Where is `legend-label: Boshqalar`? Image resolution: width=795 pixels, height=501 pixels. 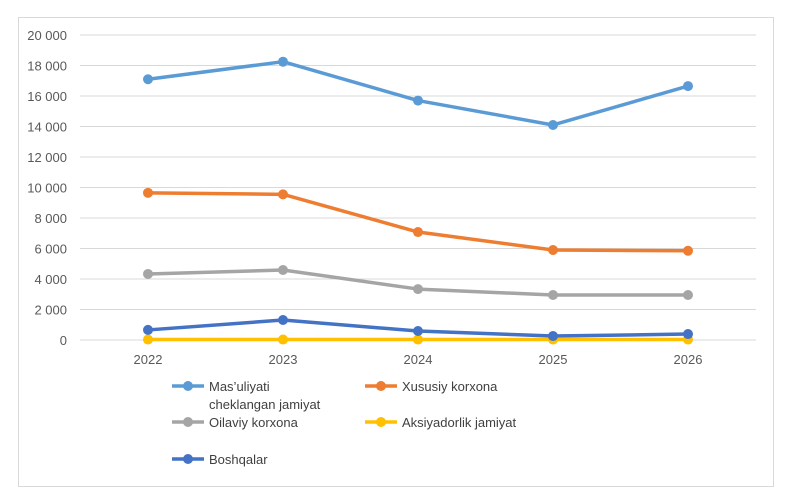 legend-label: Boshqalar is located at coordinates (238, 459).